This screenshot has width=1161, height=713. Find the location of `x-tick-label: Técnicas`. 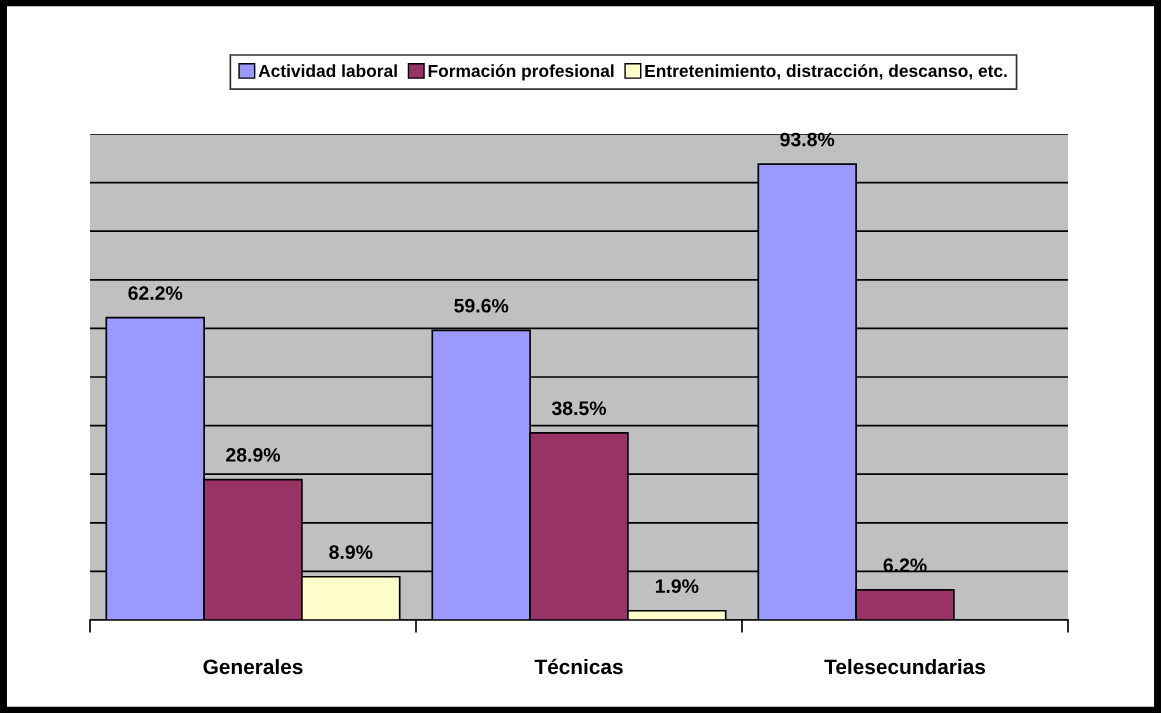

x-tick-label: Técnicas is located at coordinates (578, 666).